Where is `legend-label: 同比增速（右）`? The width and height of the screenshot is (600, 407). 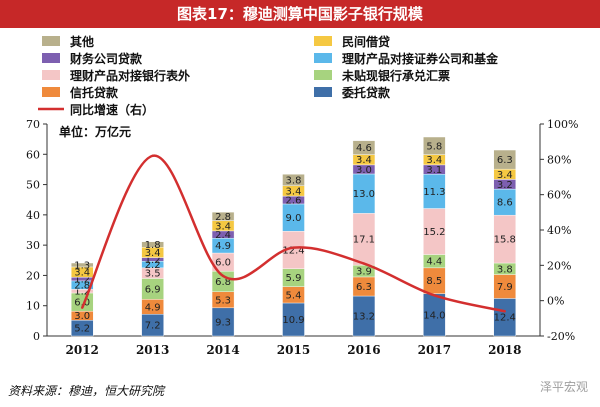
legend-label: 同比增速（右） is located at coordinates (112, 109).